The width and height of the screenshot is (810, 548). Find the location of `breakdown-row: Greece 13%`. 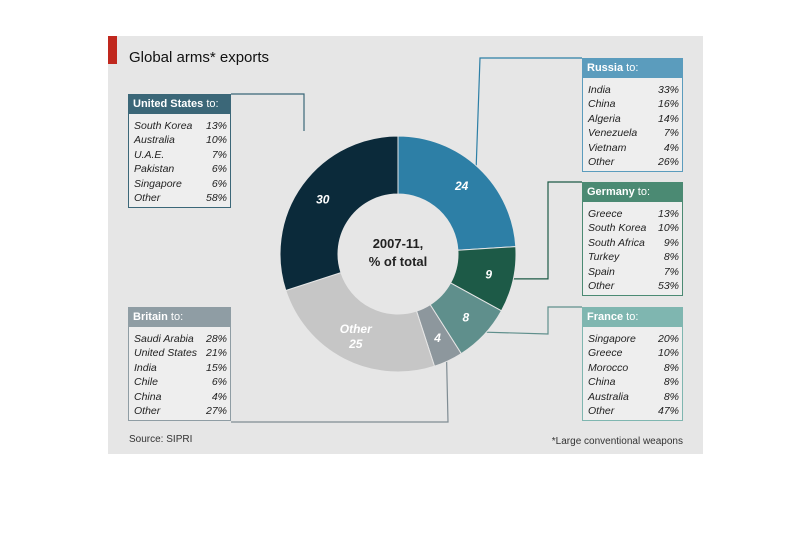

breakdown-row: Greece 13% is located at coordinates (633, 214).